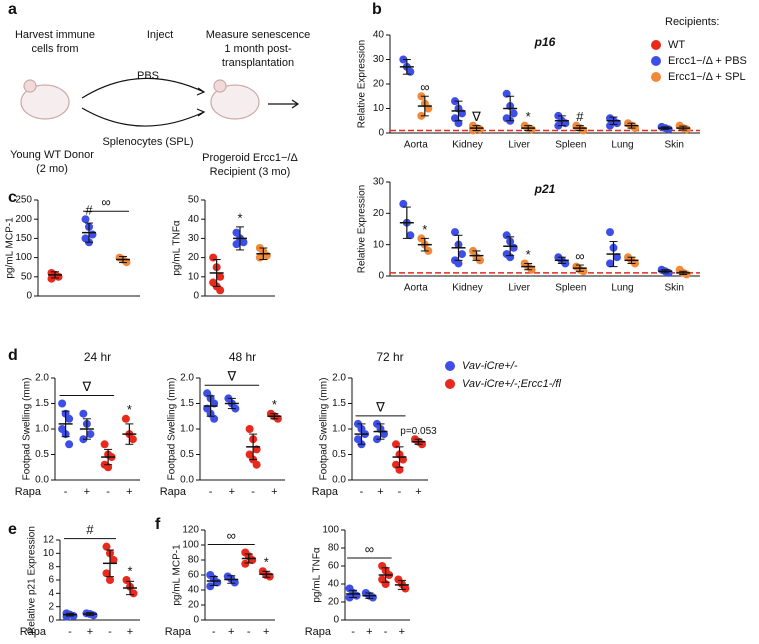 The image size is (759, 644). I want to click on chart-title: 48 hr, so click(242, 357).